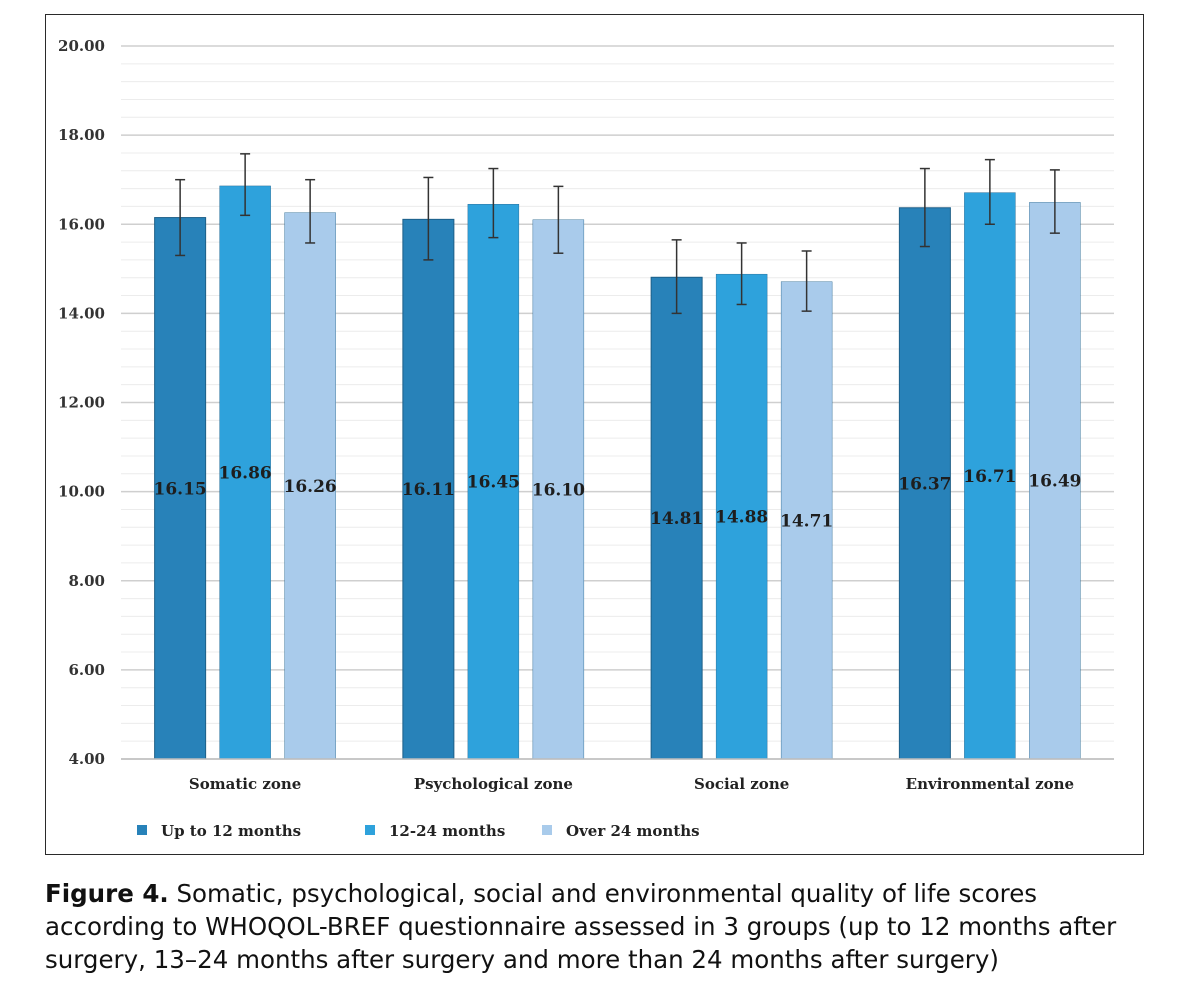  What do you see at coordinates (86, 670) in the screenshot?
I see `y-tick-label: 6.00` at bounding box center [86, 670].